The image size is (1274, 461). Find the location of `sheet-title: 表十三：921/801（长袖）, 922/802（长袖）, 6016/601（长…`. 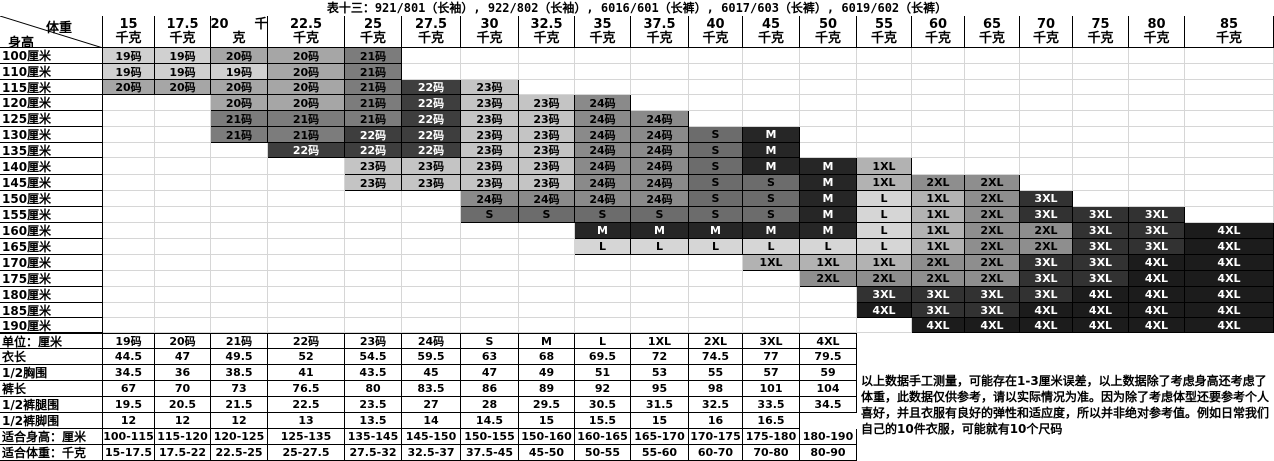

sheet-title: 表十三：921/801（长袖）, 922/802（长袖）, 6016/601（长… is located at coordinates (637, 8).